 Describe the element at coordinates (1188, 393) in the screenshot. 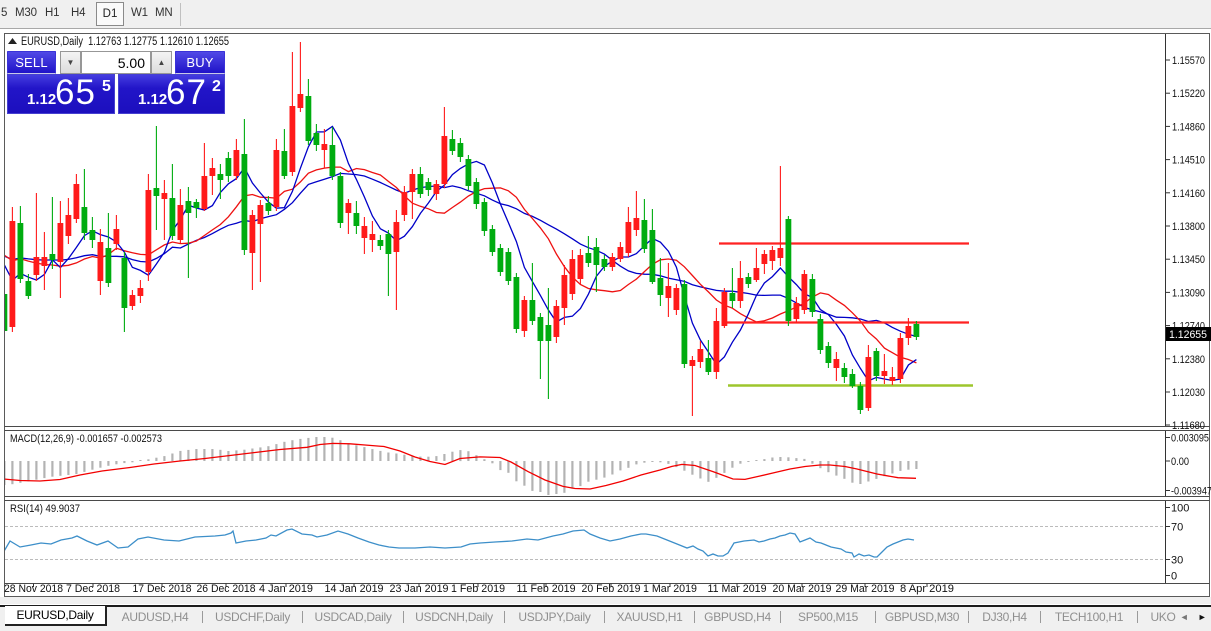

I see `svg-text: 1.12030` at that location.